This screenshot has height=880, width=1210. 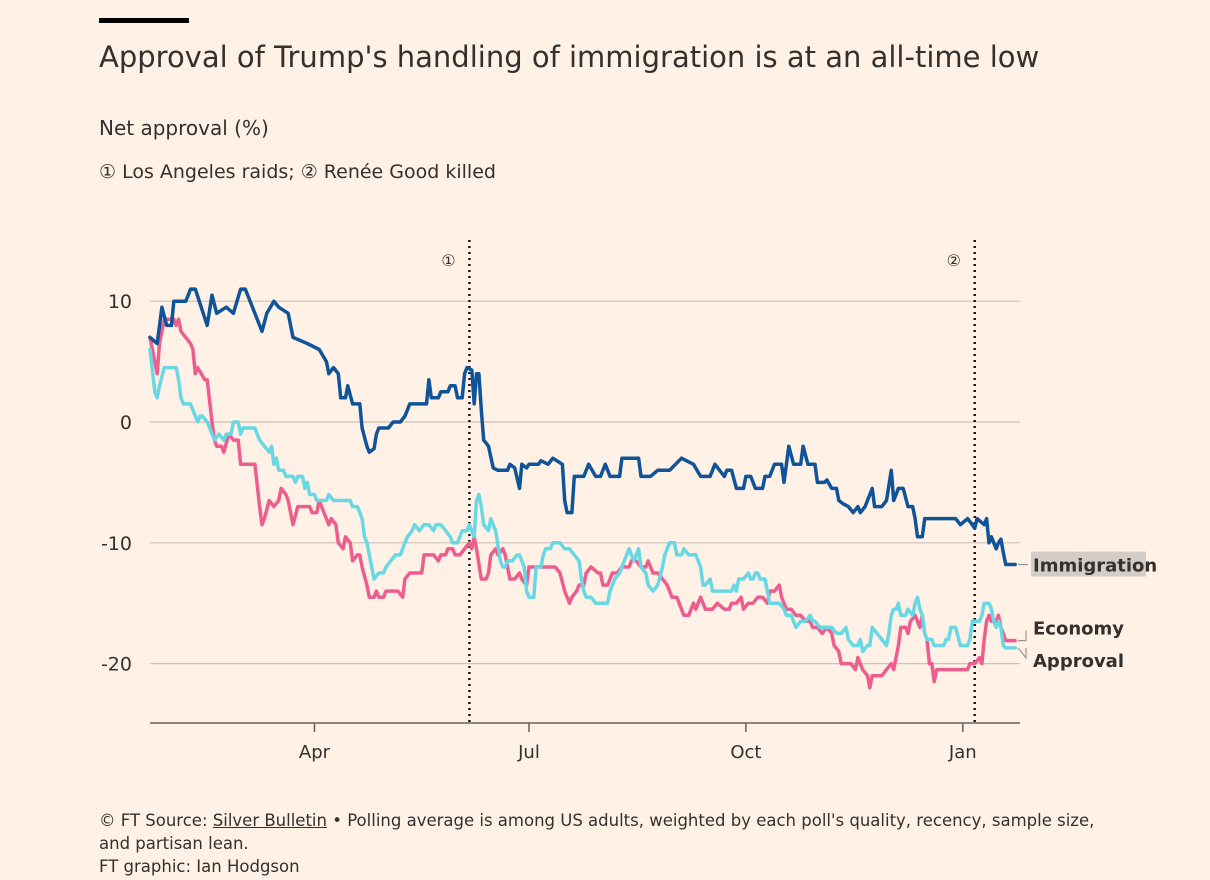 What do you see at coordinates (297, 172) in the screenshot?
I see `annotation-key: ① Los Angeles raids; ② Renée Good killed` at bounding box center [297, 172].